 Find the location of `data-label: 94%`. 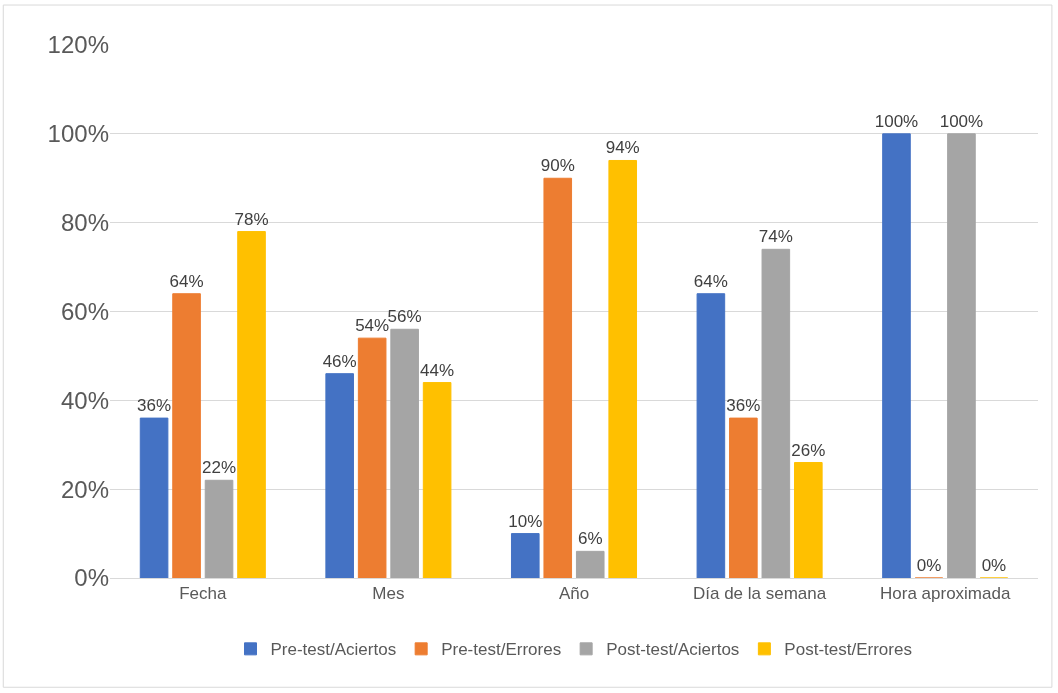

data-label: 94% is located at coordinates (622, 148).